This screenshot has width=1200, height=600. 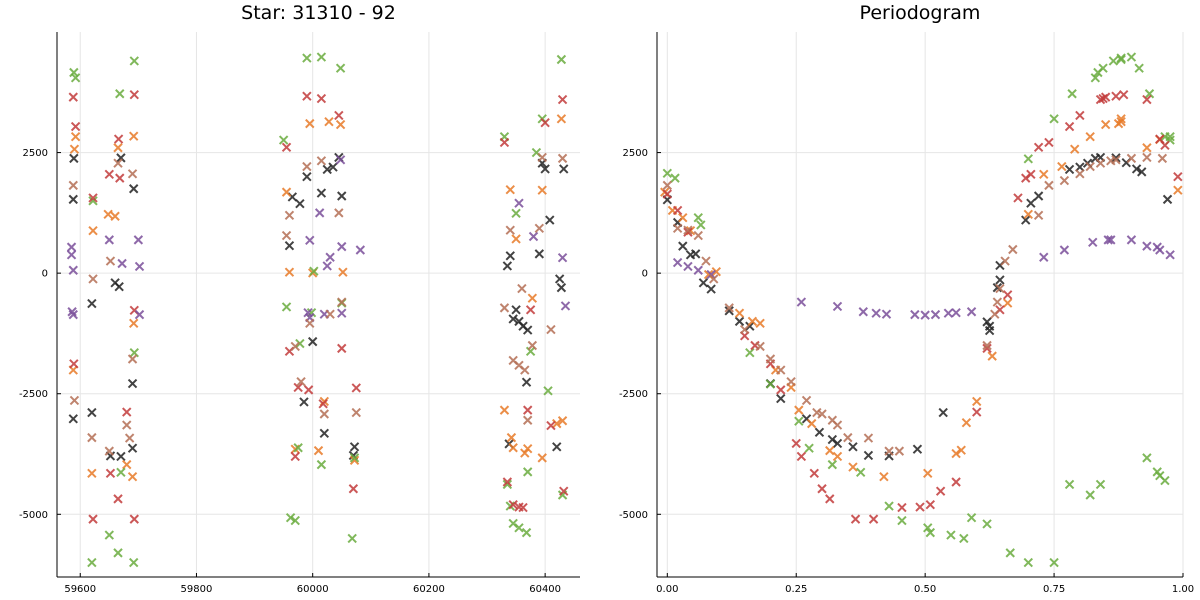 What do you see at coordinates (80, 589) in the screenshot?
I see `x-tick-label: 59600` at bounding box center [80, 589].